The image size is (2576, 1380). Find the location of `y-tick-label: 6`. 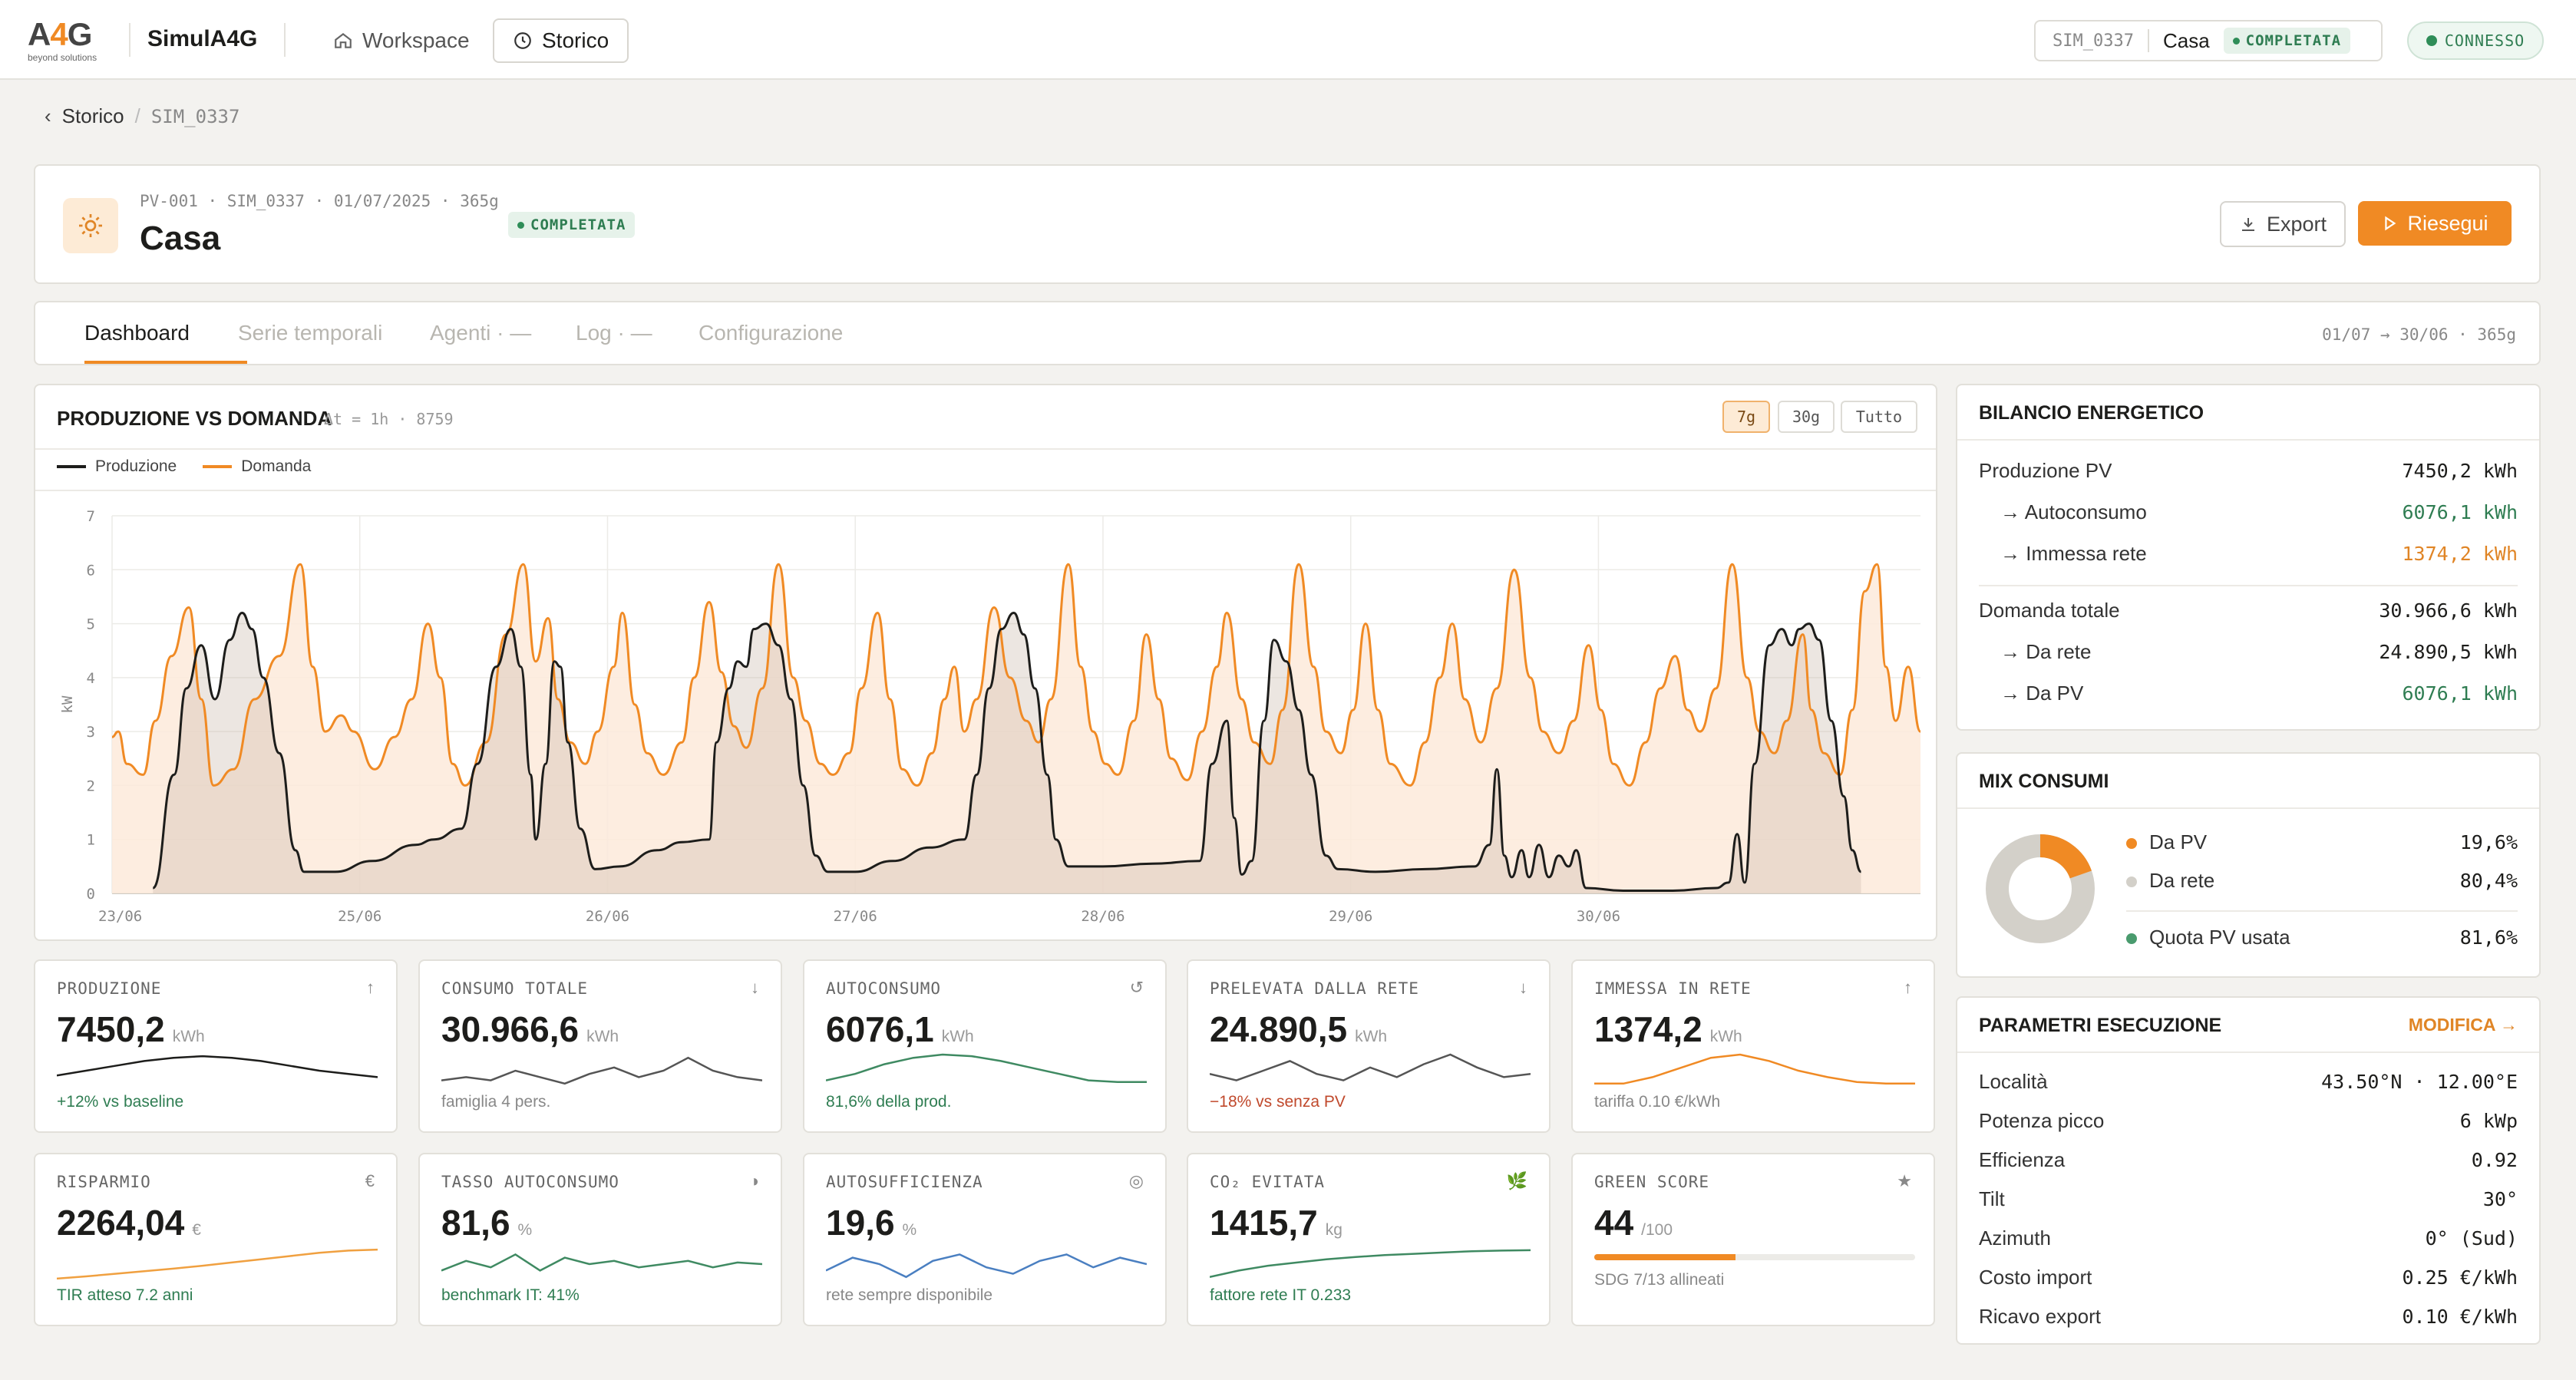

y-tick-label: 6 is located at coordinates (91, 570).